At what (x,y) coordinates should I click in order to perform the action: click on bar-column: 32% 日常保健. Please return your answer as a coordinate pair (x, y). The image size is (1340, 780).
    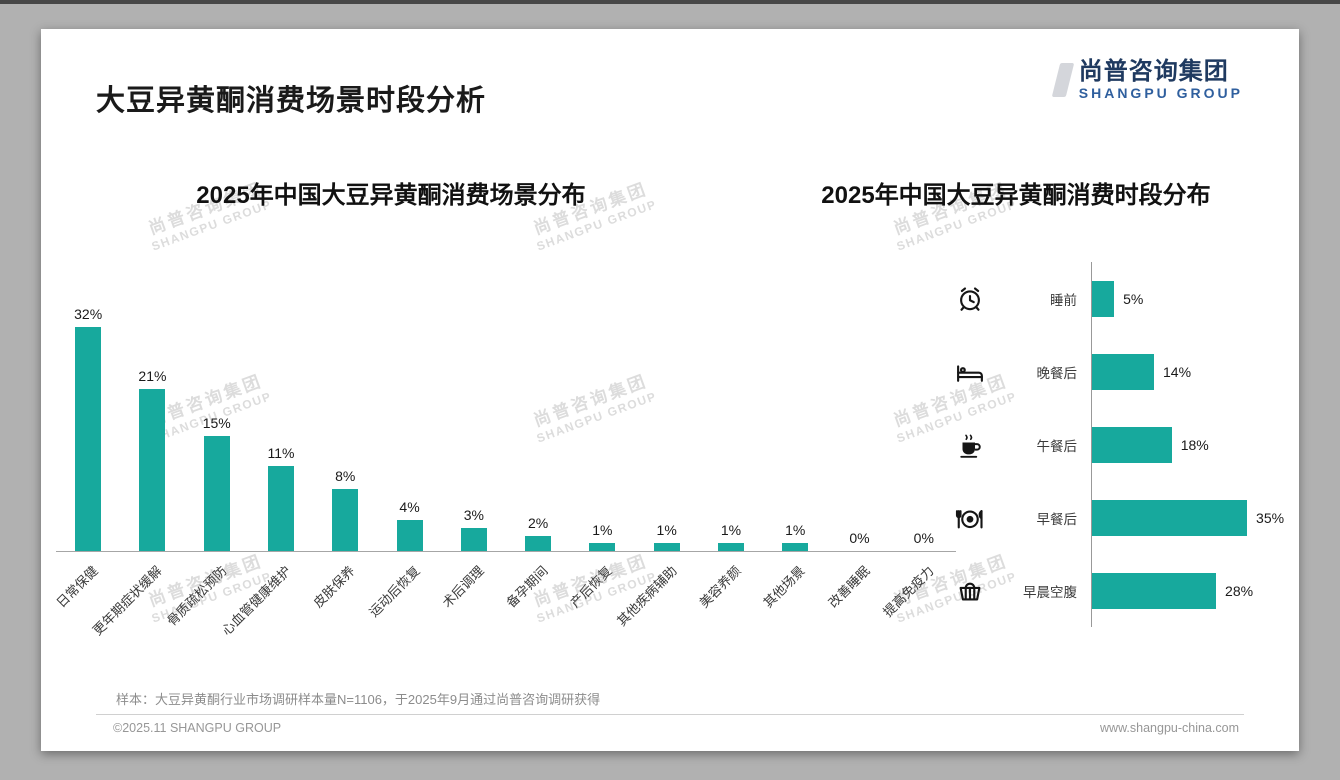
    Looking at the image, I should click on (86, 458).